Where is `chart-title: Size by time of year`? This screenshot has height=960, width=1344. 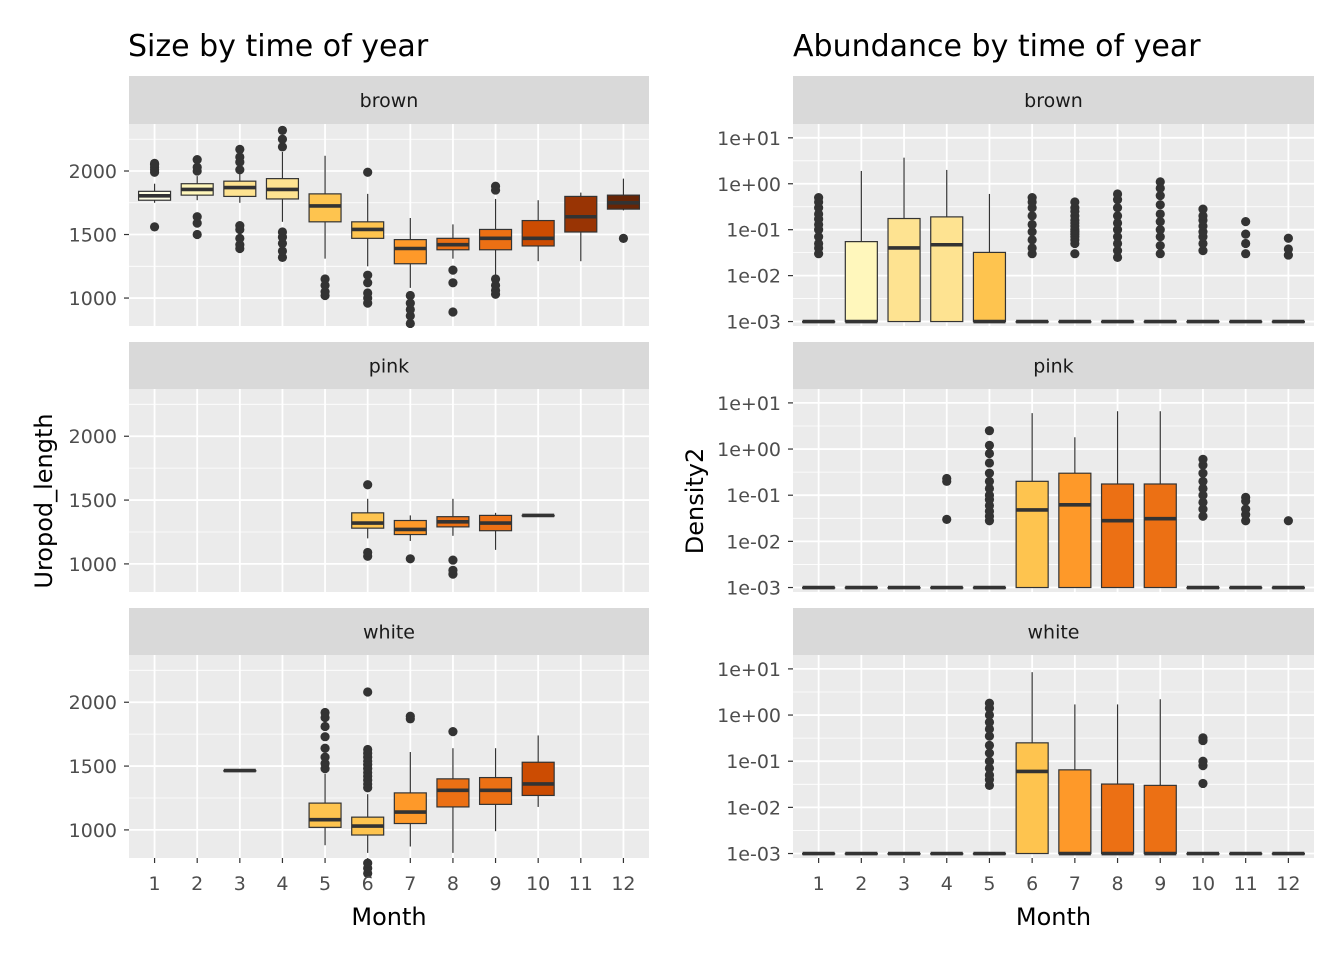
chart-title: Size by time of year is located at coordinates (278, 46).